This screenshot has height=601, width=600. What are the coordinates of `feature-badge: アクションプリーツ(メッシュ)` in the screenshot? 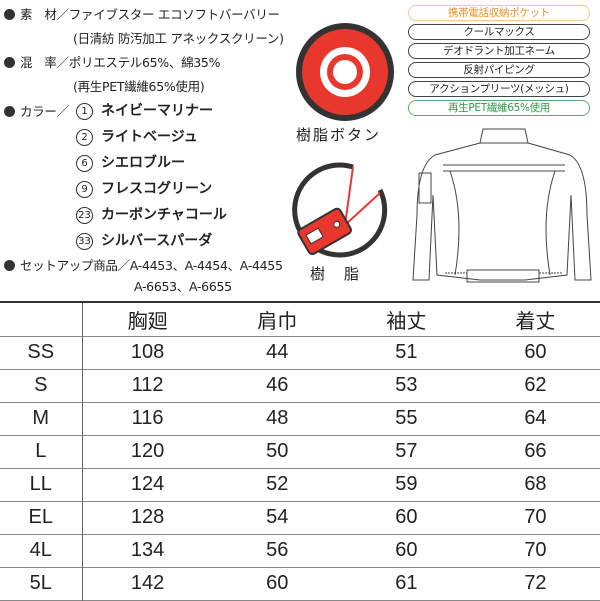 It's located at (499, 89).